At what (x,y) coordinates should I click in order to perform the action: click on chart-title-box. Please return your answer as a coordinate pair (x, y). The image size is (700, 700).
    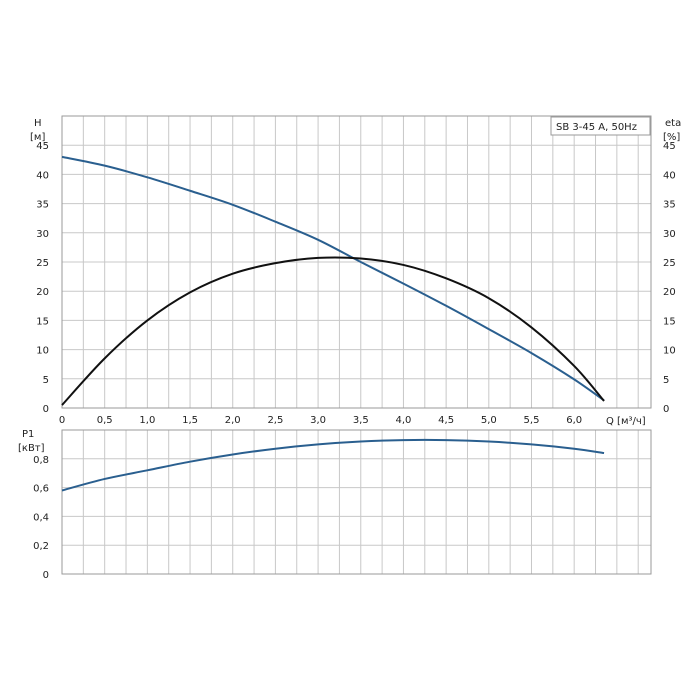
    Looking at the image, I should click on (600, 126).